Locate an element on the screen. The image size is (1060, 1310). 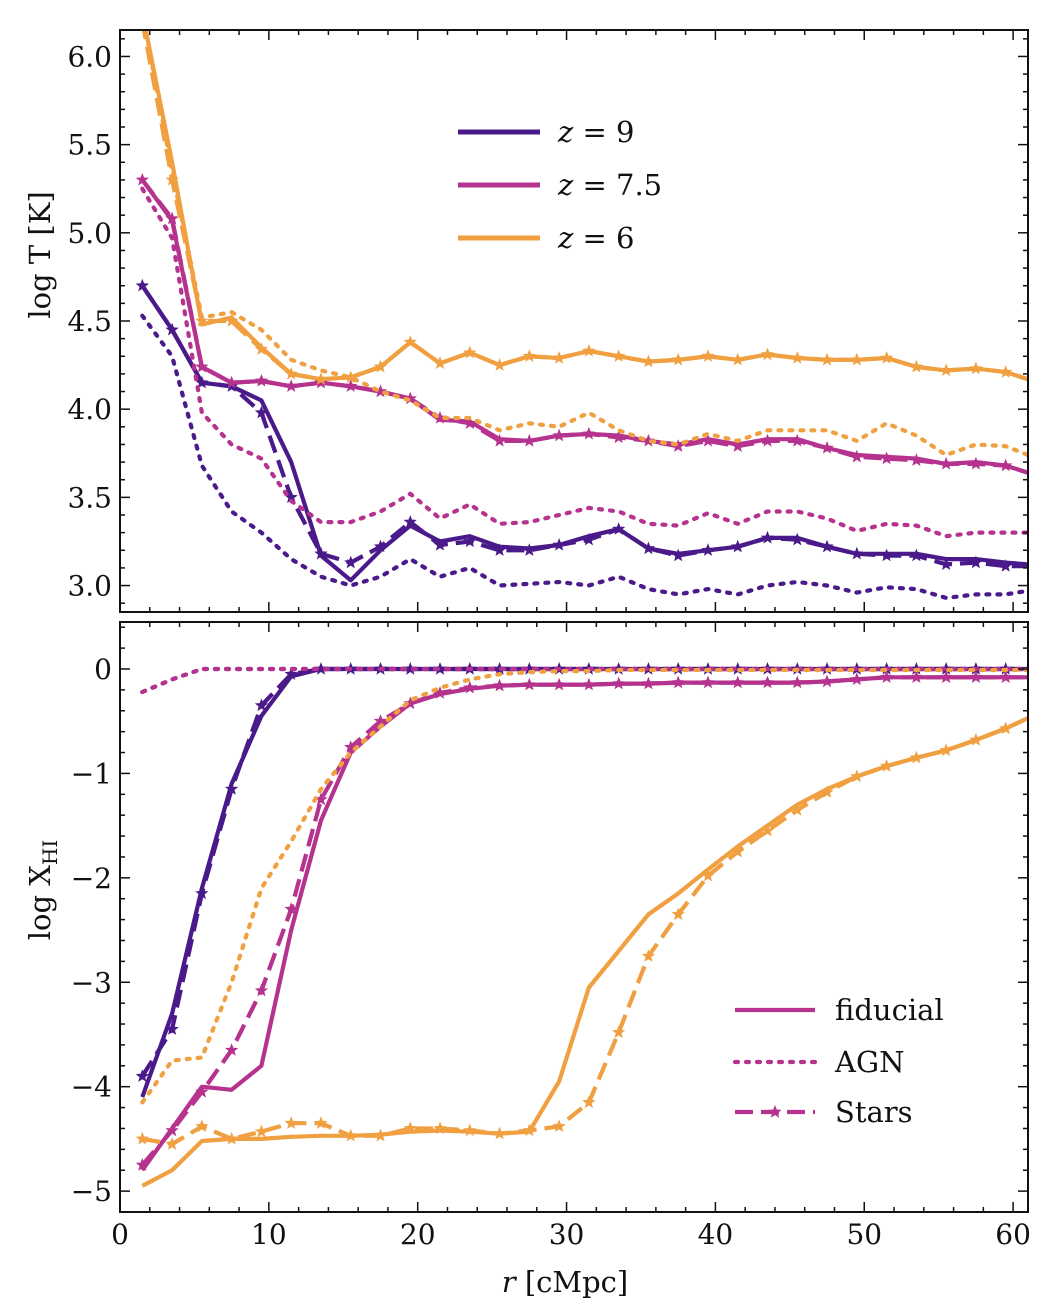
legend-star-marker is located at coordinates (775, 1111).